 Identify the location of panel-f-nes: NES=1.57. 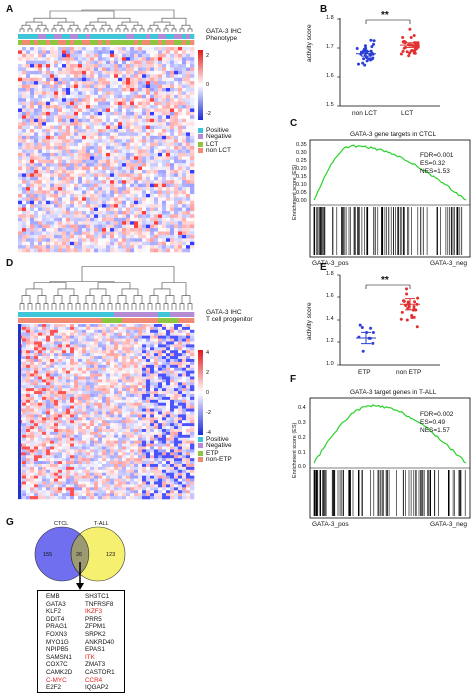
(435, 430).